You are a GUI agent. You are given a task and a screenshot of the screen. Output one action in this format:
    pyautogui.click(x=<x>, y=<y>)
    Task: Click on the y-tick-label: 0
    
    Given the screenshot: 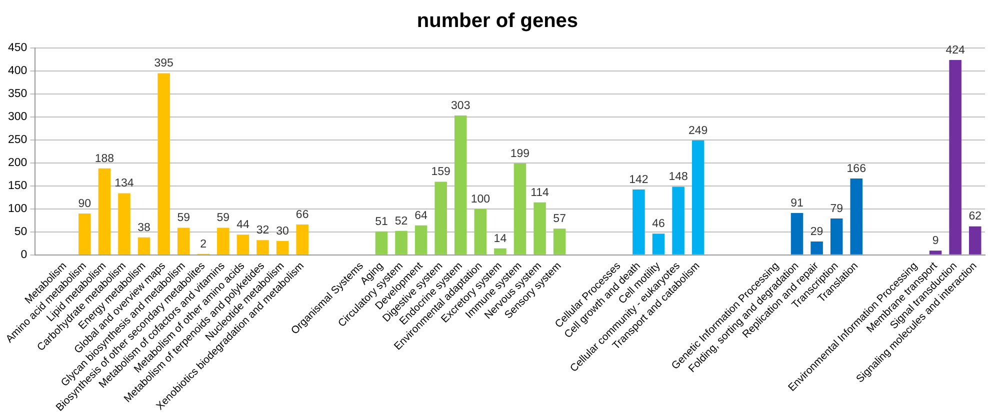 What is the action you would take?
    pyautogui.click(x=24, y=254)
    